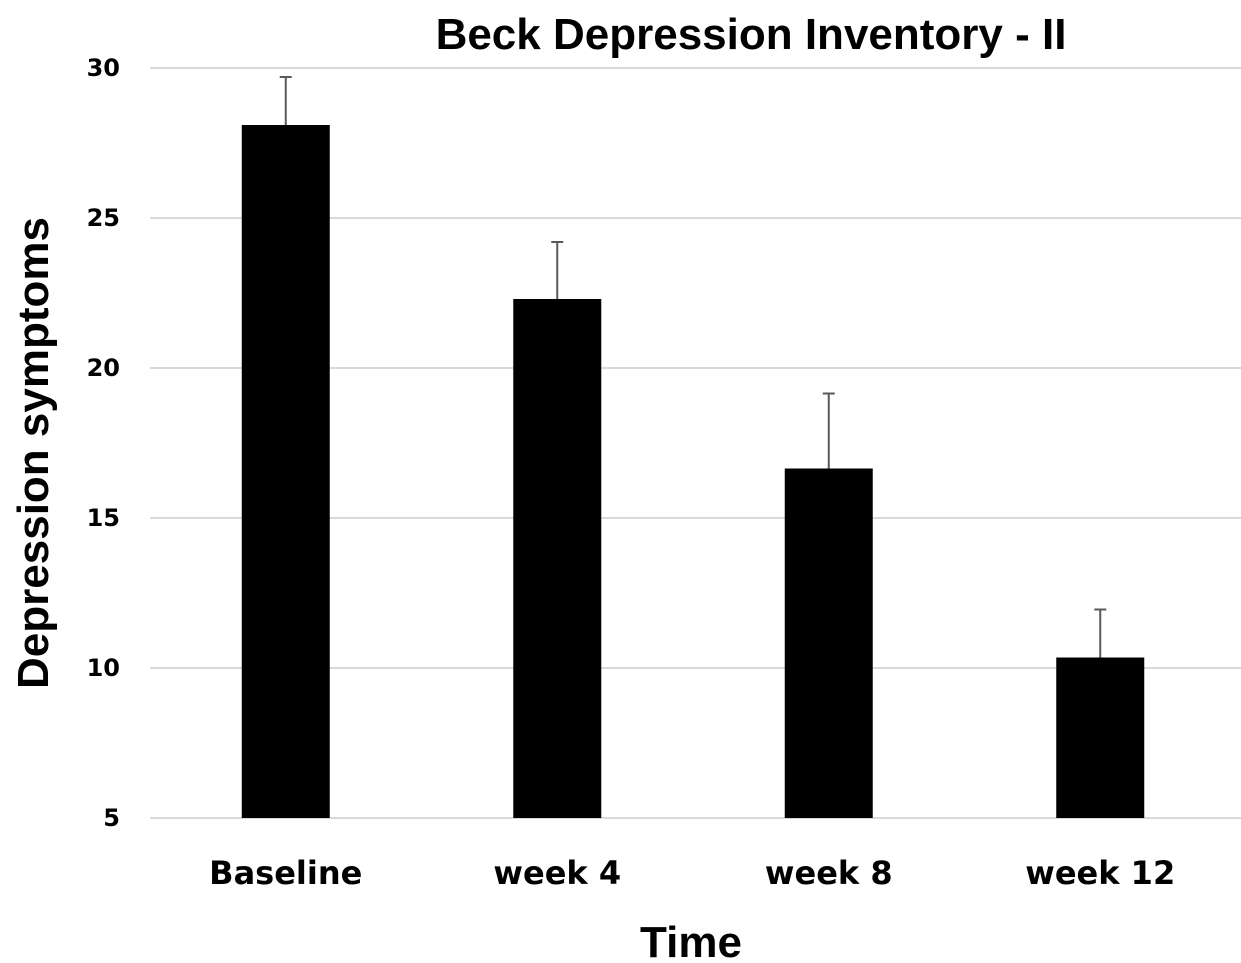  What do you see at coordinates (33, 453) in the screenshot?
I see `y-axis-title: Depression symptoms` at bounding box center [33, 453].